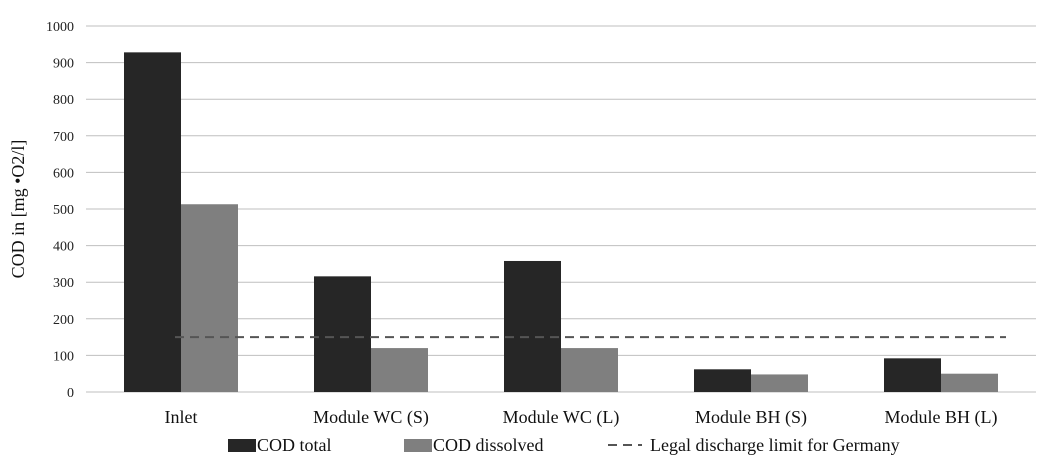  I want to click on y-tick-label: 500, so click(63, 210).